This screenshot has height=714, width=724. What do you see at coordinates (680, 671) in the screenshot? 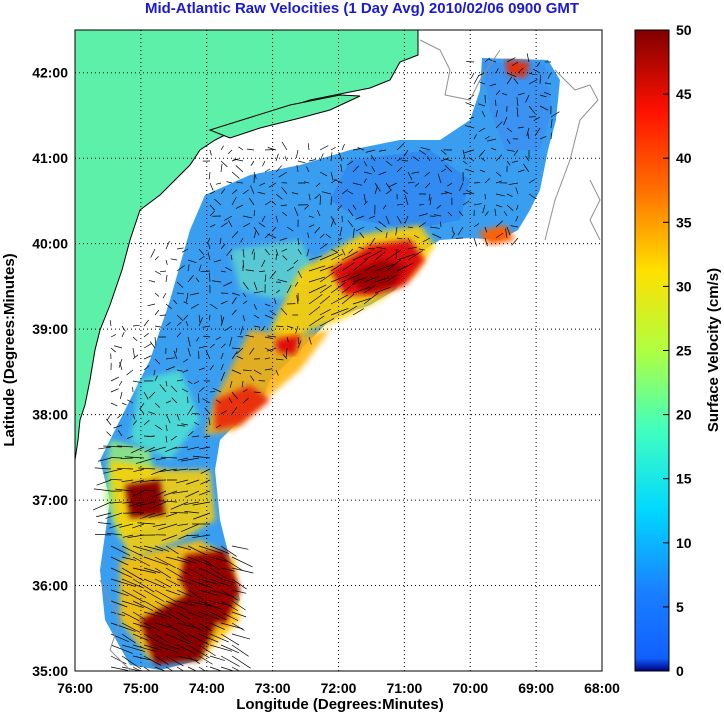
I see `colorbar-tick-label: 0` at bounding box center [680, 671].